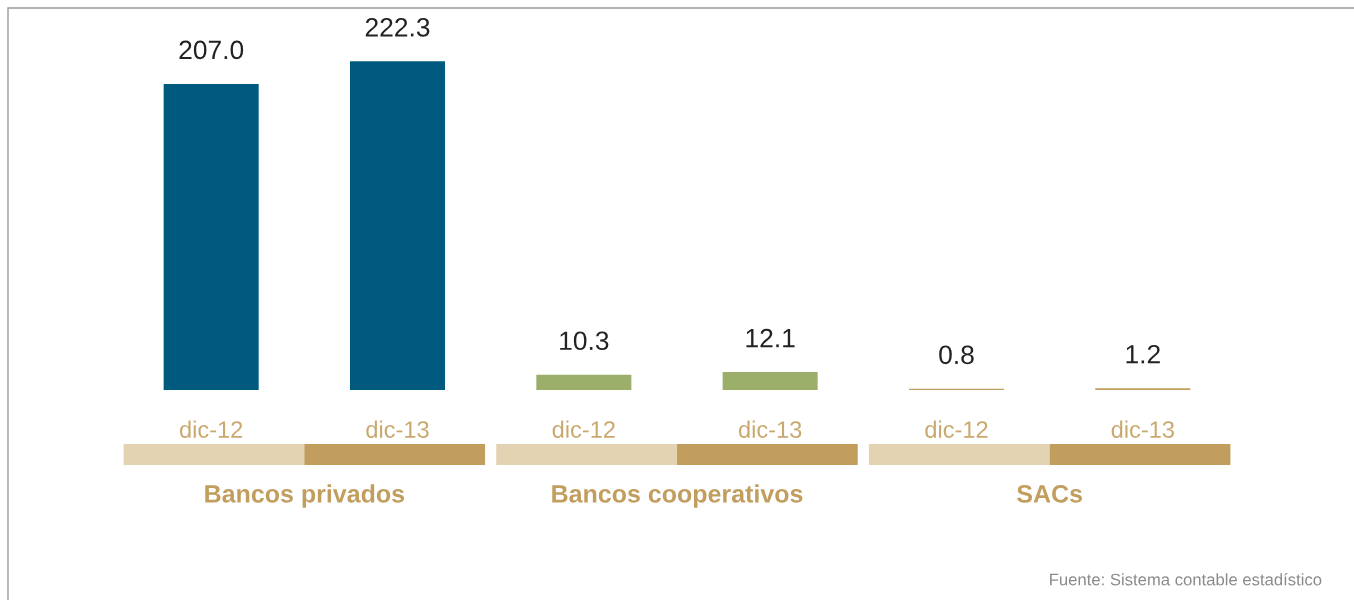 The image size is (1354, 600). I want to click on data-label: 10.3, so click(584, 341).